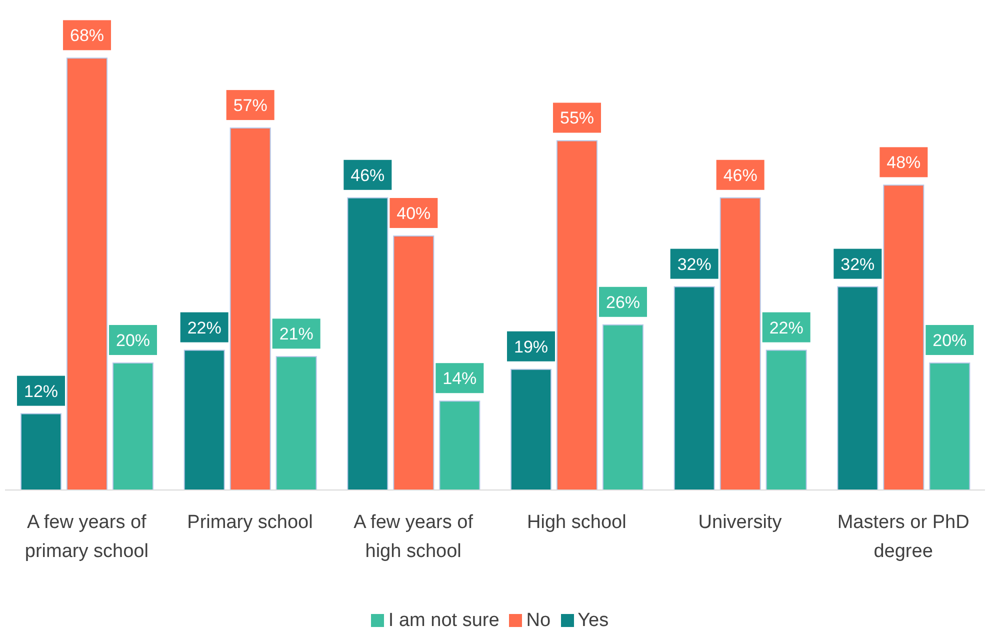 The width and height of the screenshot is (990, 642). I want to click on data-label: 57%, so click(250, 106).